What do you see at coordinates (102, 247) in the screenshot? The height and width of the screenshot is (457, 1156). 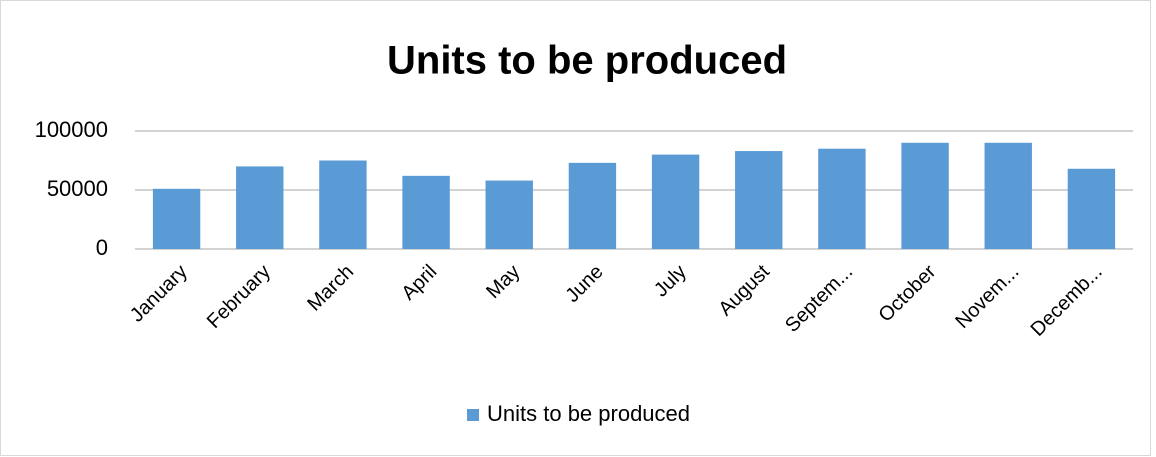 I see `y-tick-label: 0` at bounding box center [102, 247].